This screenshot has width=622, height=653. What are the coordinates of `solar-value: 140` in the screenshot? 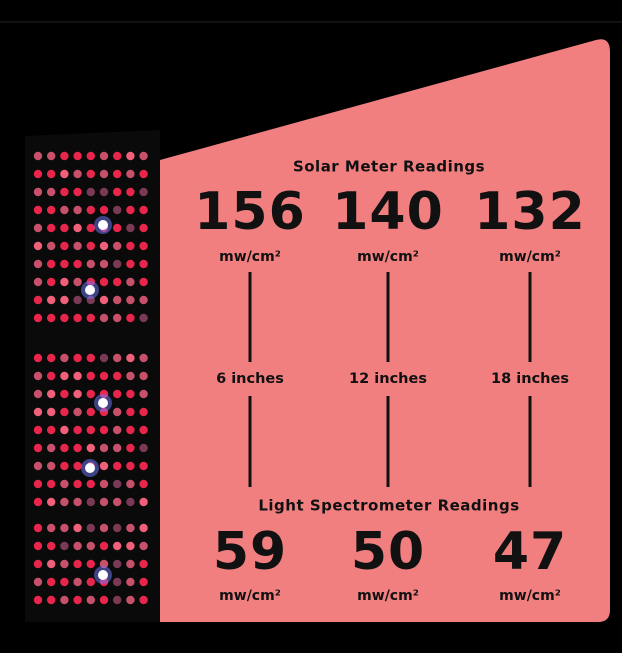 It's located at (388, 212).